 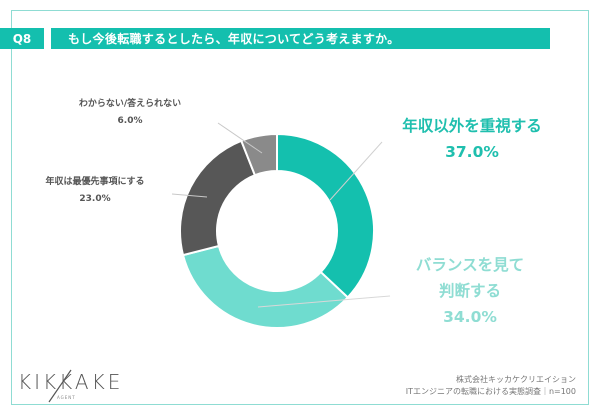 I want to click on label-s1-name: 年収以外を重視する, so click(x=472, y=126).